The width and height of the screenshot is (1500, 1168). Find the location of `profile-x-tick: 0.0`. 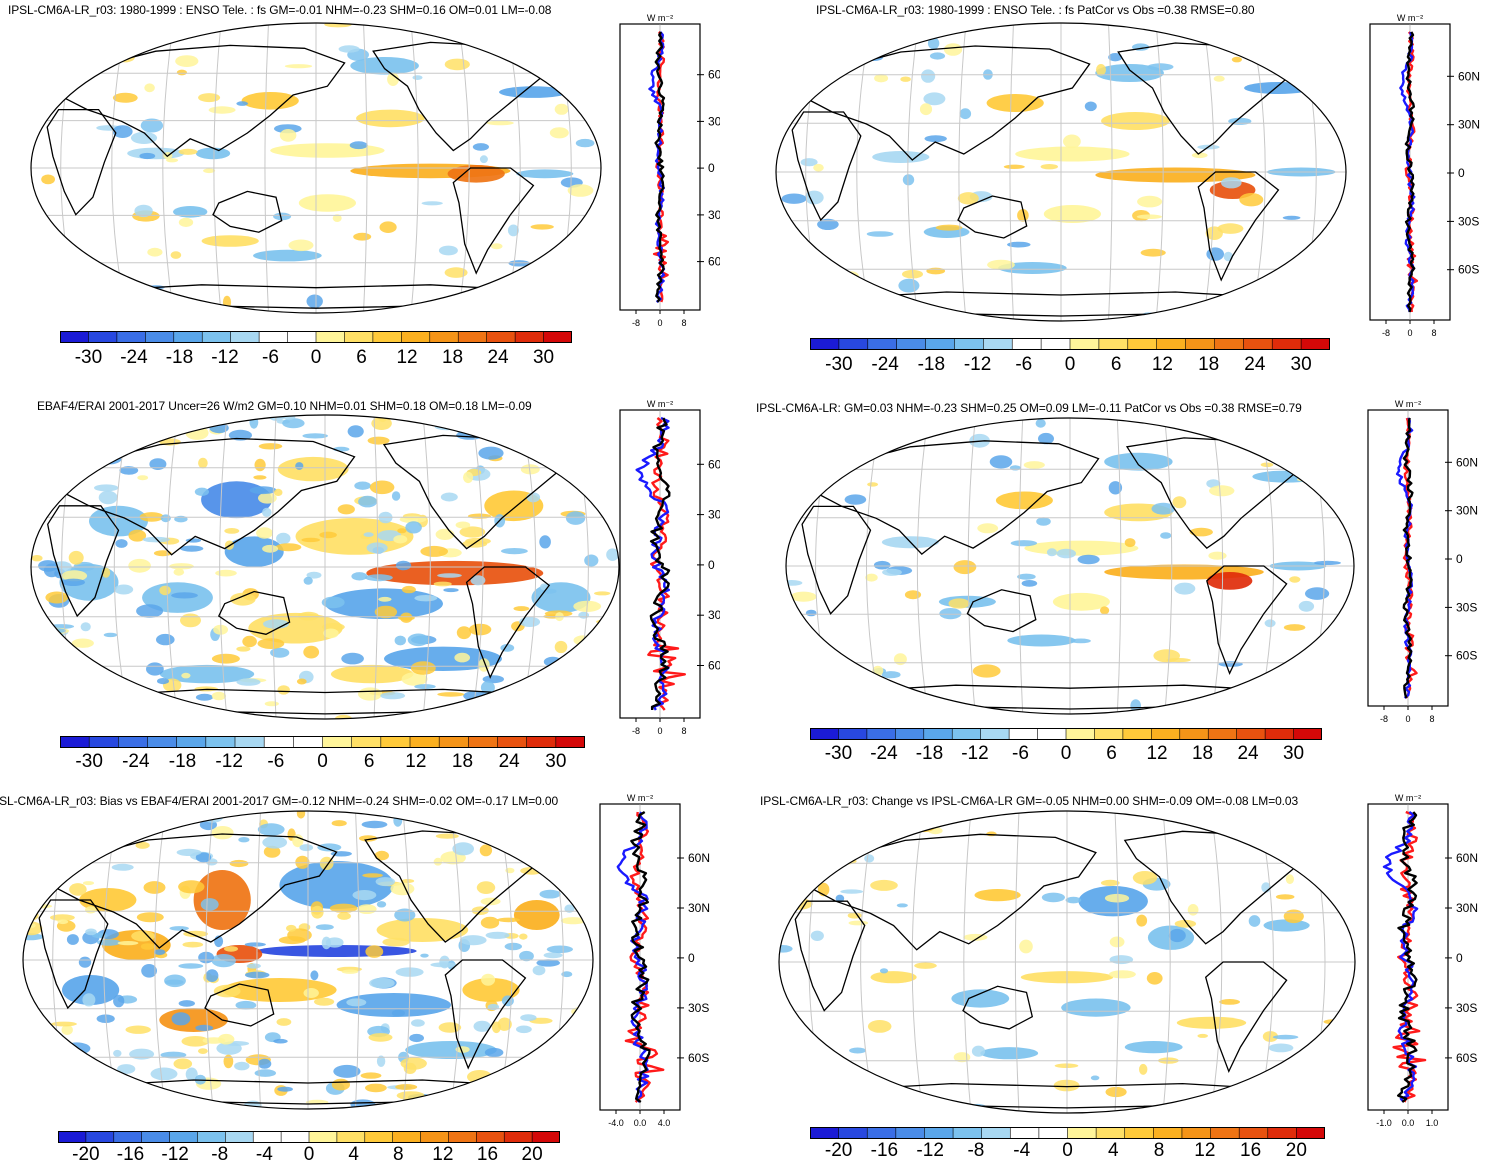

profile-x-tick: 0.0 is located at coordinates (640, 1123).